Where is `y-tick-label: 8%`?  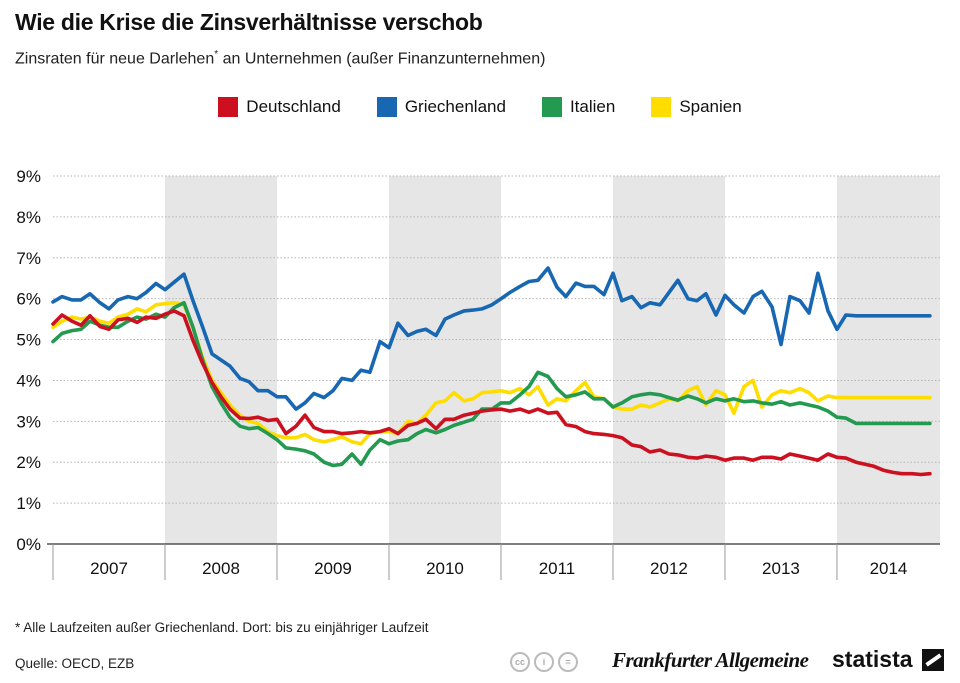
y-tick-label: 8% is located at coordinates (28, 217).